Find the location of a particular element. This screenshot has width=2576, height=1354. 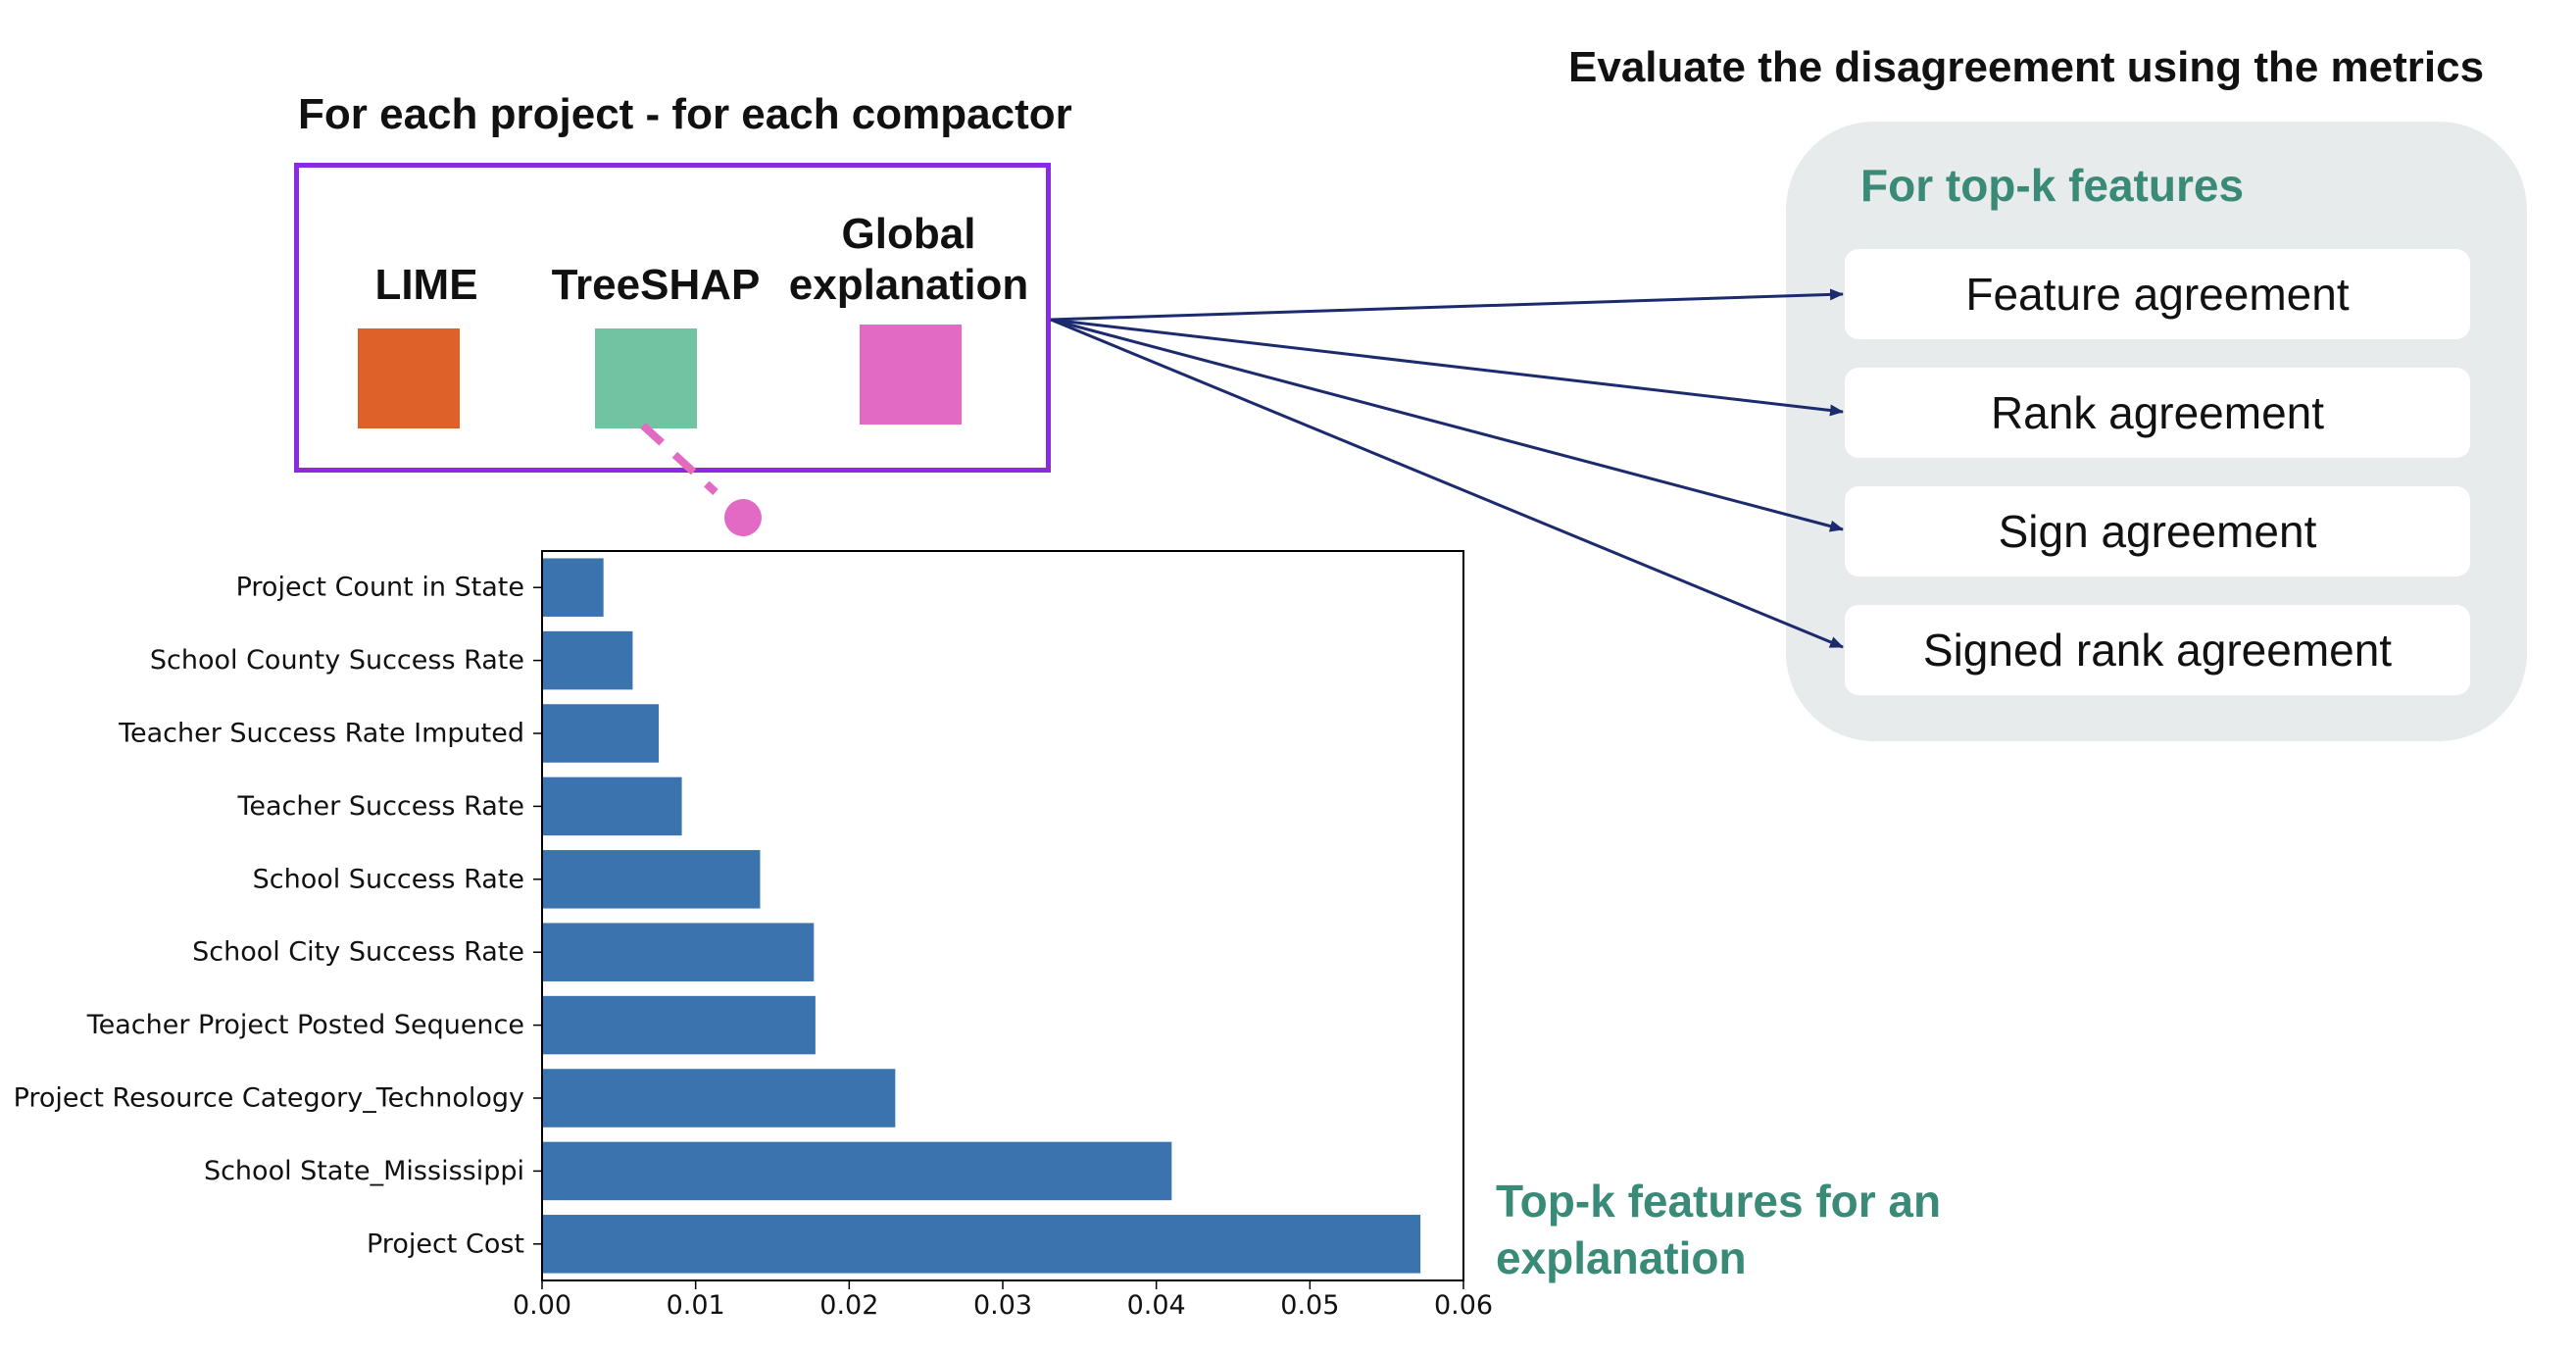

y-tick-label: Project Resource Category_Technology is located at coordinates (269, 1098).